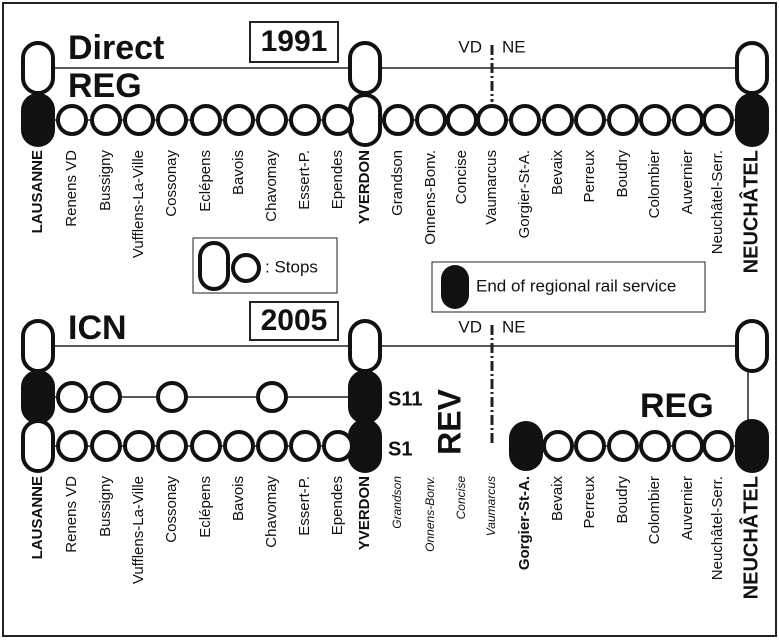  What do you see at coordinates (291, 266) in the screenshot?
I see `legend-text: : Stops` at bounding box center [291, 266].